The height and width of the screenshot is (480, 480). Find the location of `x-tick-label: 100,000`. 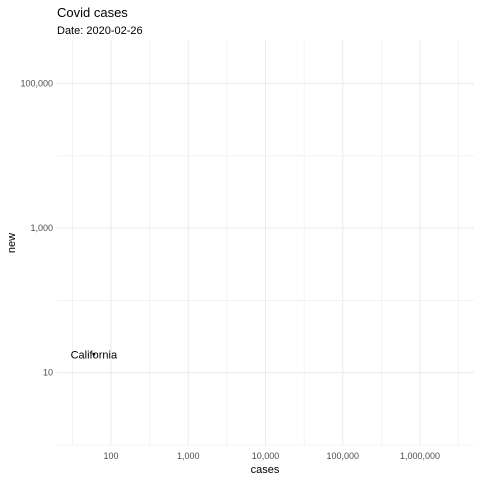

x-tick-label: 100,000 is located at coordinates (342, 456).